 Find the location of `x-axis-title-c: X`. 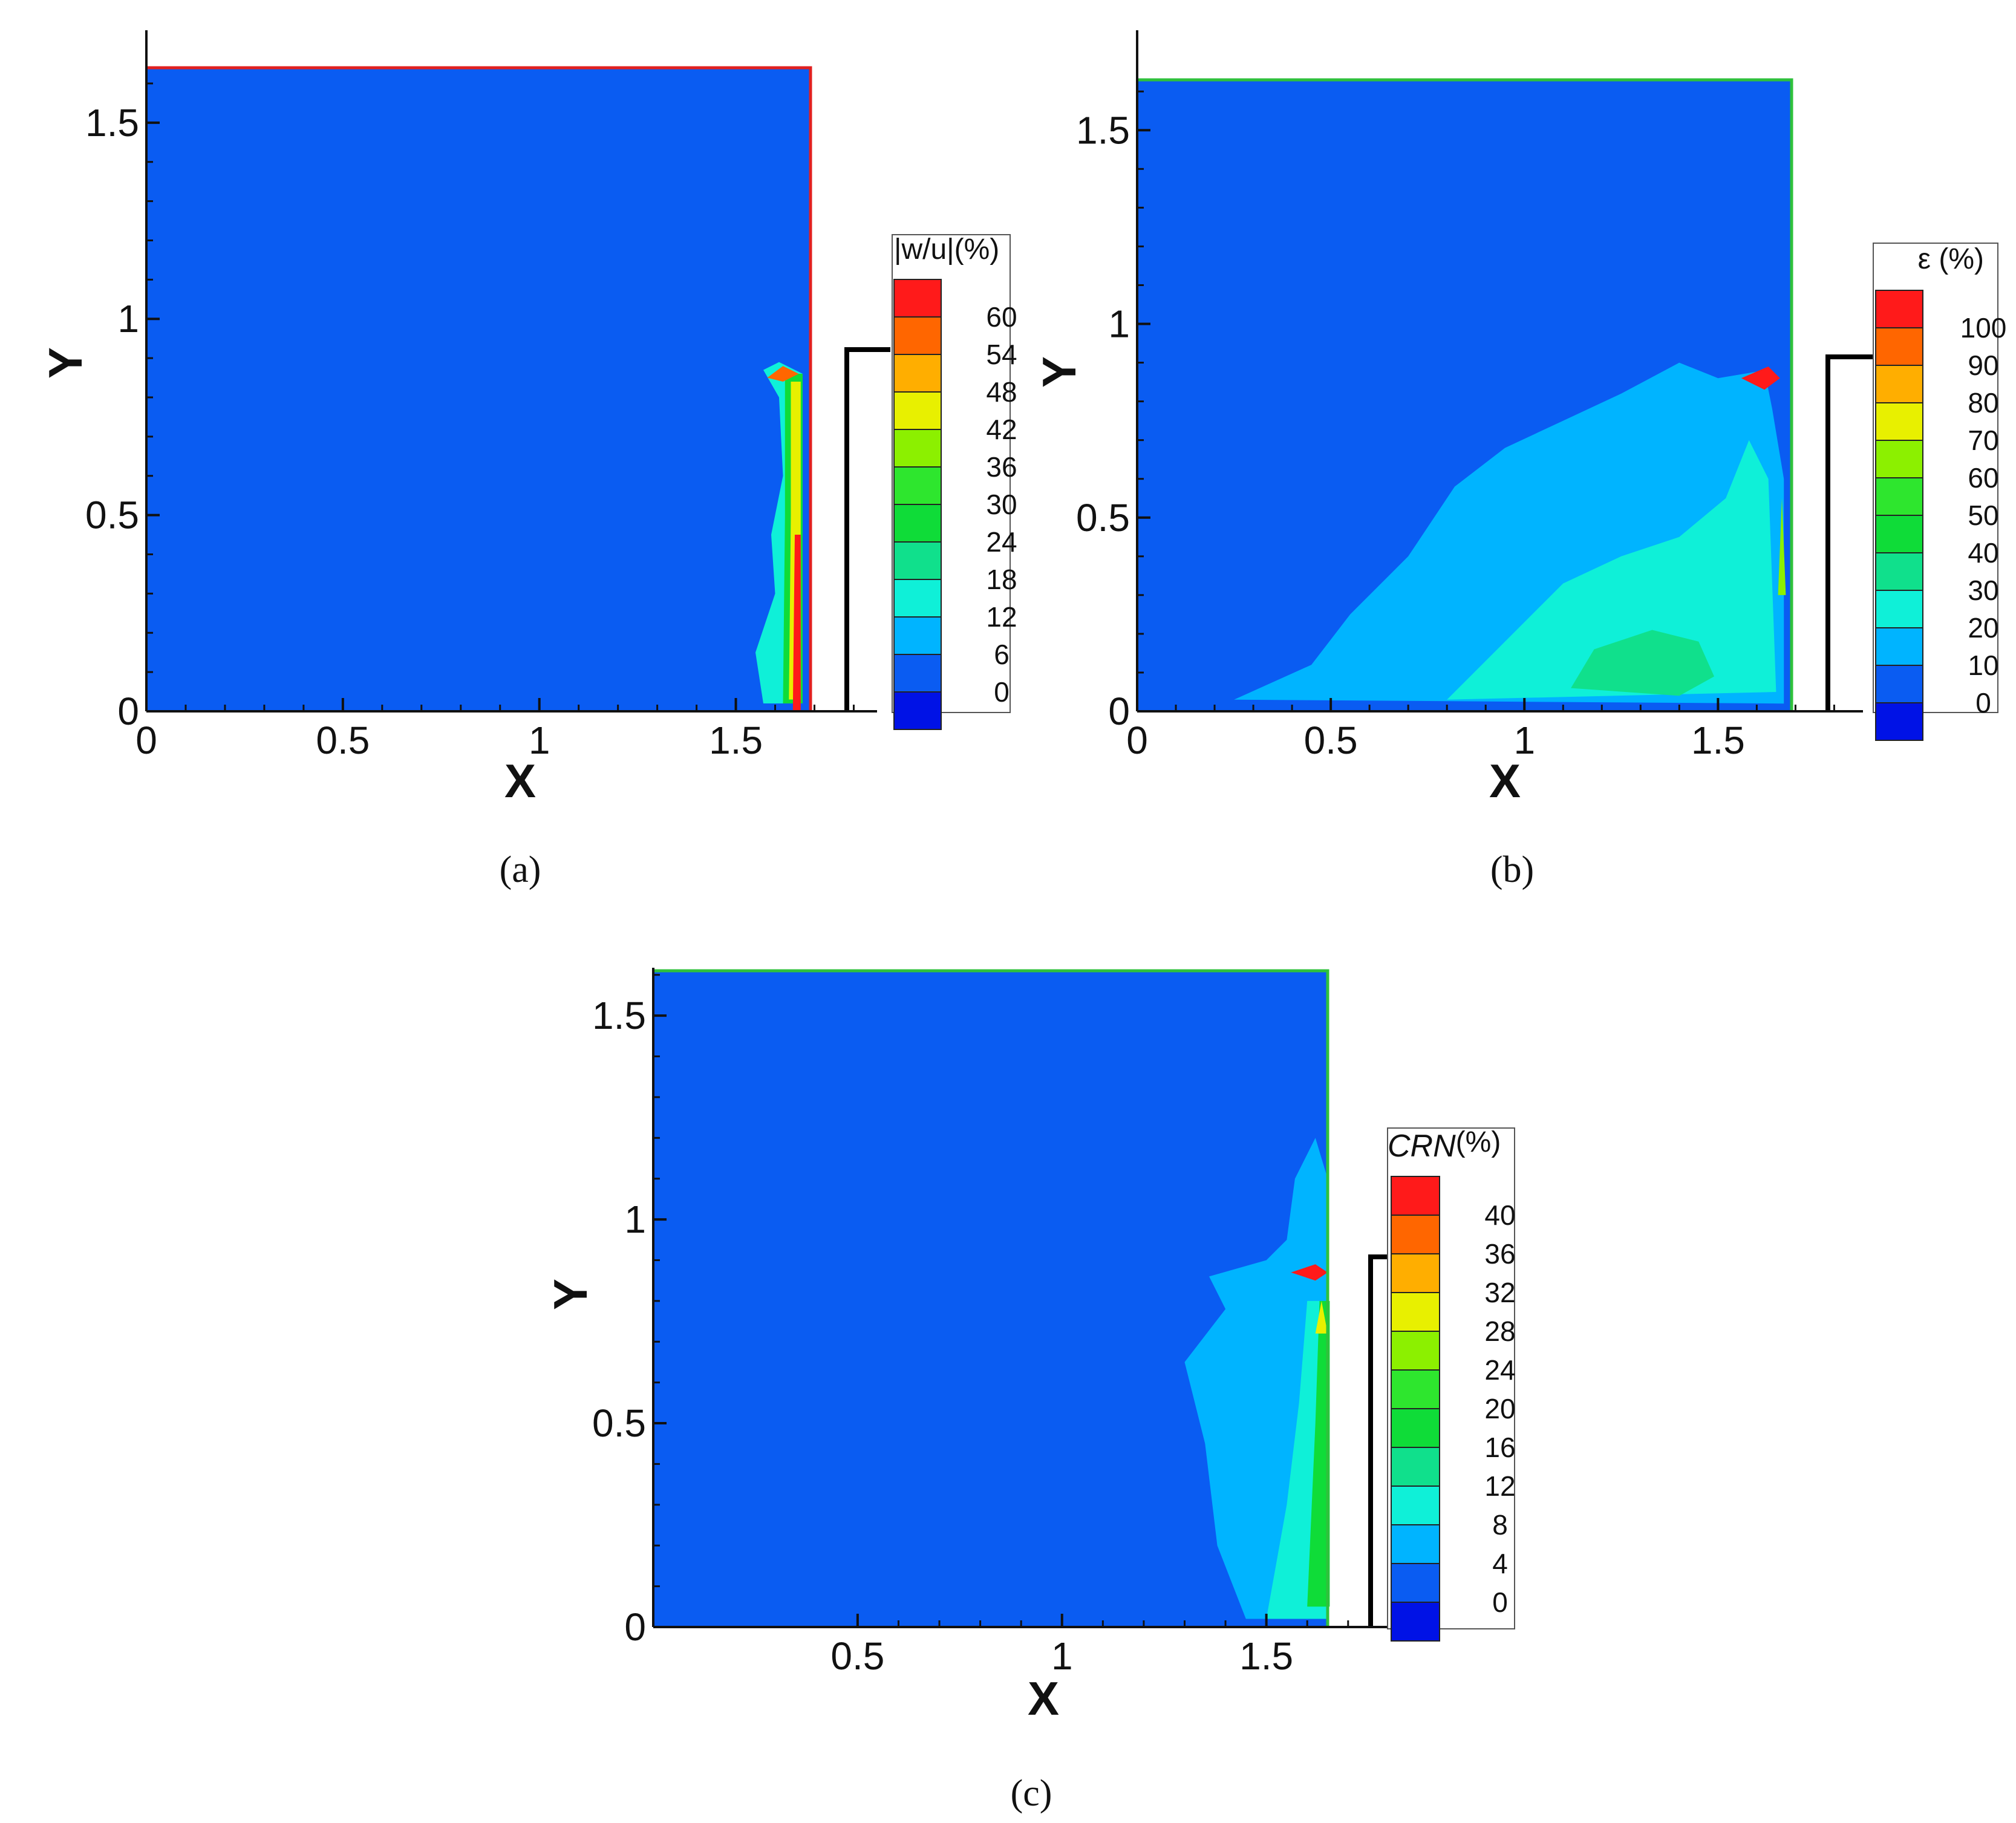

x-axis-title-c: X is located at coordinates (1043, 1698).